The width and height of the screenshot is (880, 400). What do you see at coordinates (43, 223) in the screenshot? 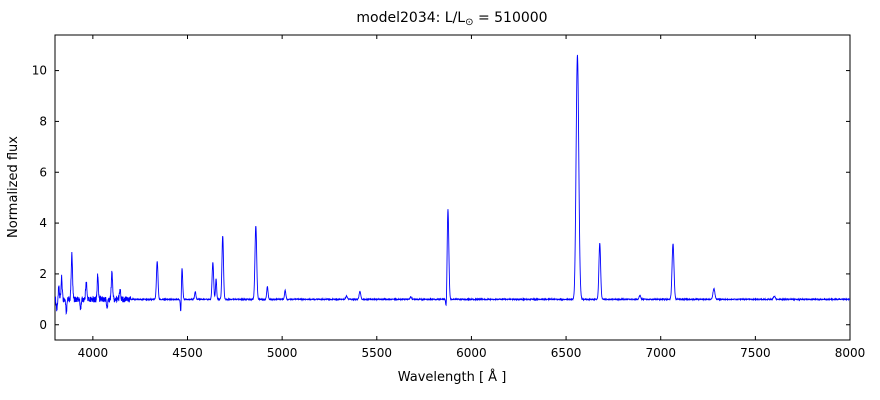
I see `y-tick-label: 4` at bounding box center [43, 223].